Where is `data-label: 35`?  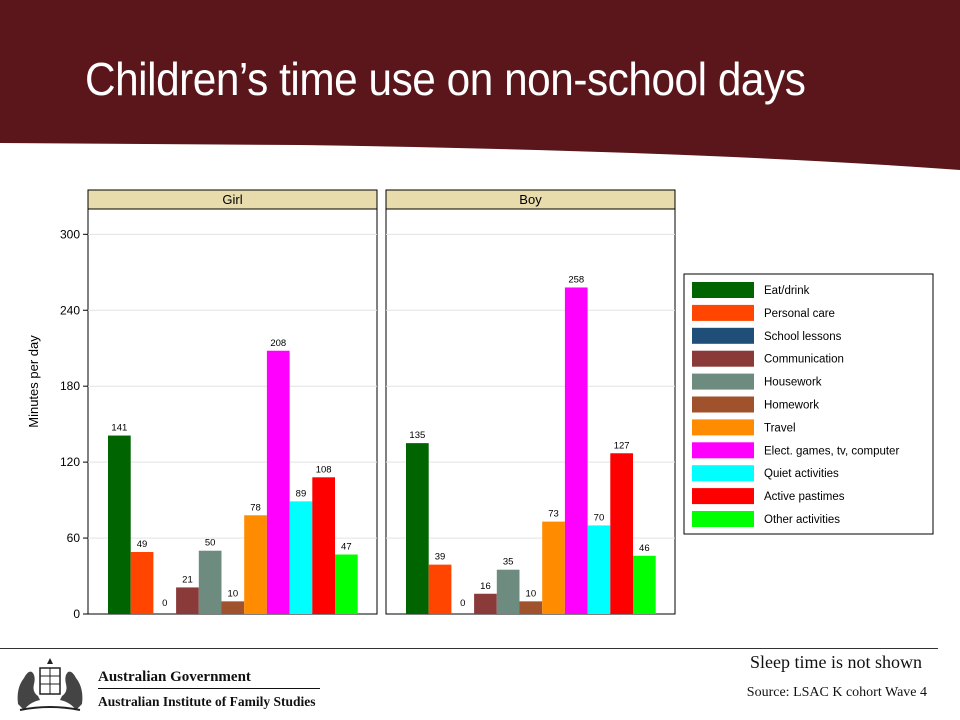 data-label: 35 is located at coordinates (508, 562).